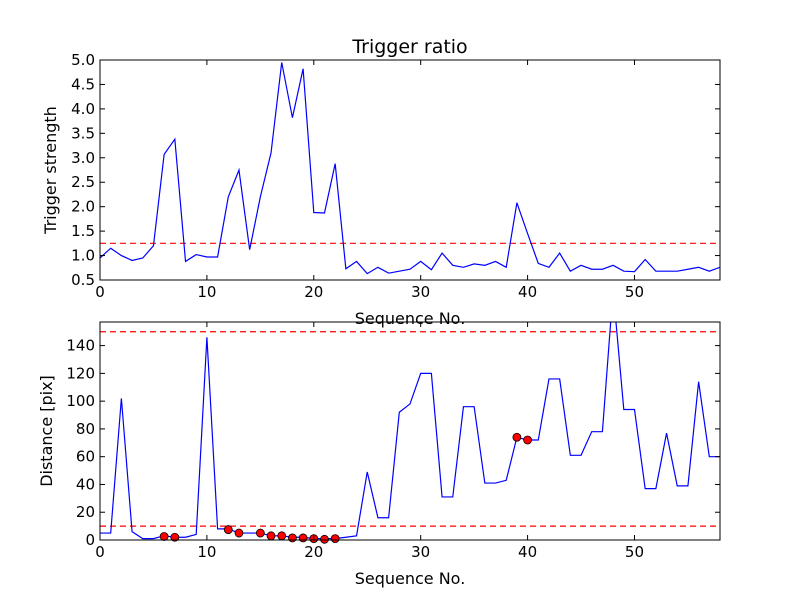 Image resolution: width=800 pixels, height=600 pixels. Describe the element at coordinates (527, 292) in the screenshot. I see `chart-top-x-tick-label: 40` at that location.